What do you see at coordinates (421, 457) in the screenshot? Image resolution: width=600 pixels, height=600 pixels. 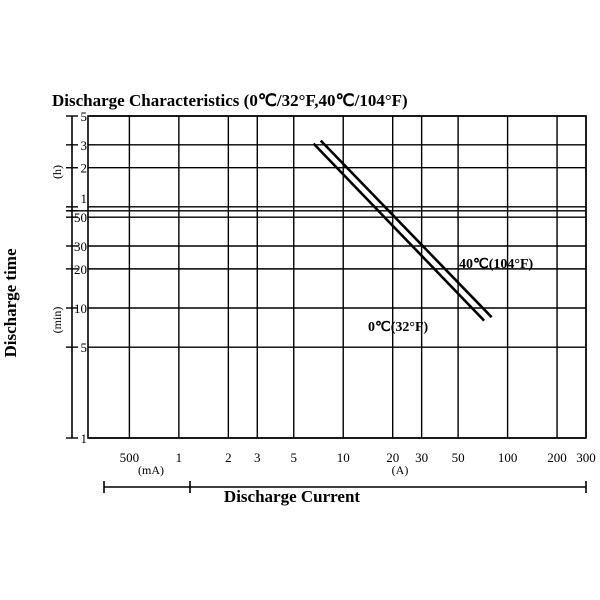 I see `x-tick-label: 30` at bounding box center [421, 457].